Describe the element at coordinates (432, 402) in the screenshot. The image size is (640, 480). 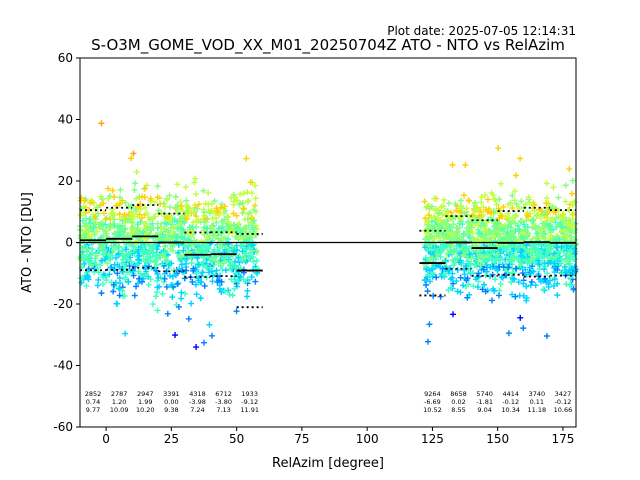
I see `bin-mean-label: -6.69` at that location.